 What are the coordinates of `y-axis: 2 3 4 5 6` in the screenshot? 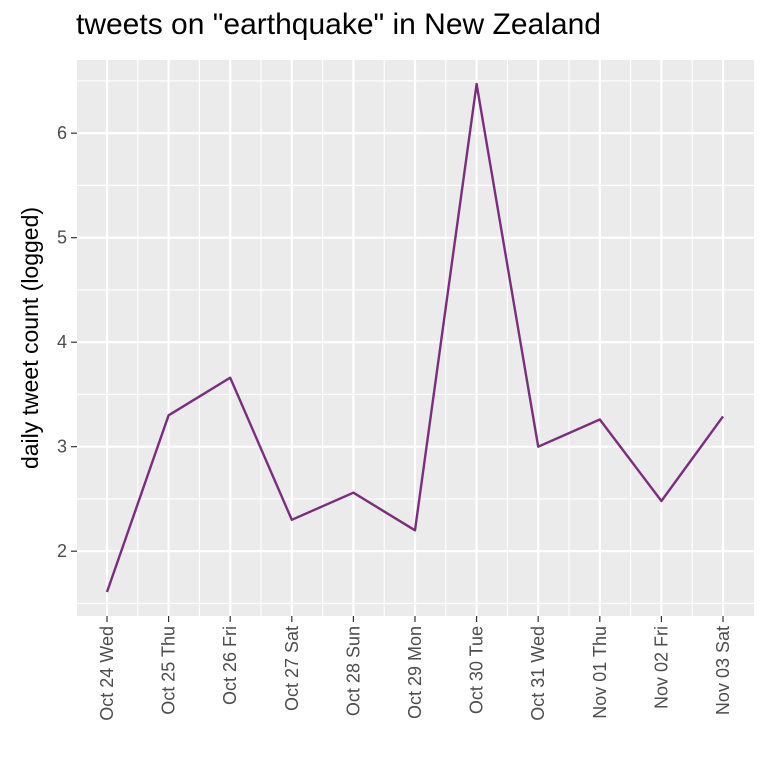 It's located at (67, 342).